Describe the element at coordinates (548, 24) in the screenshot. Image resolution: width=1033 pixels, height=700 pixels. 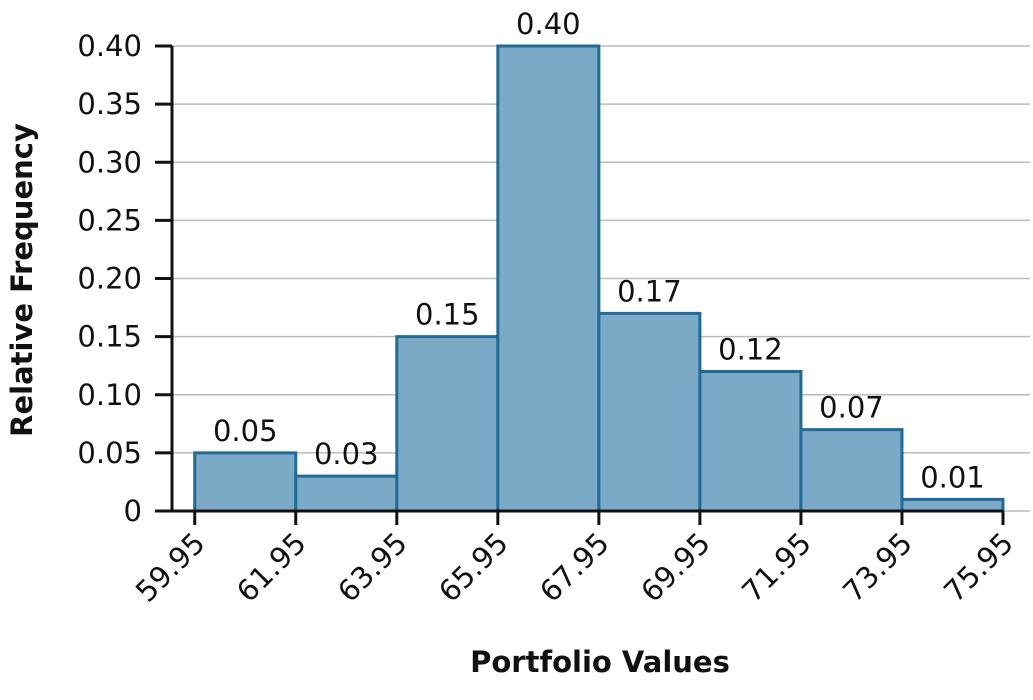
I see `data-label: 0.40` at that location.